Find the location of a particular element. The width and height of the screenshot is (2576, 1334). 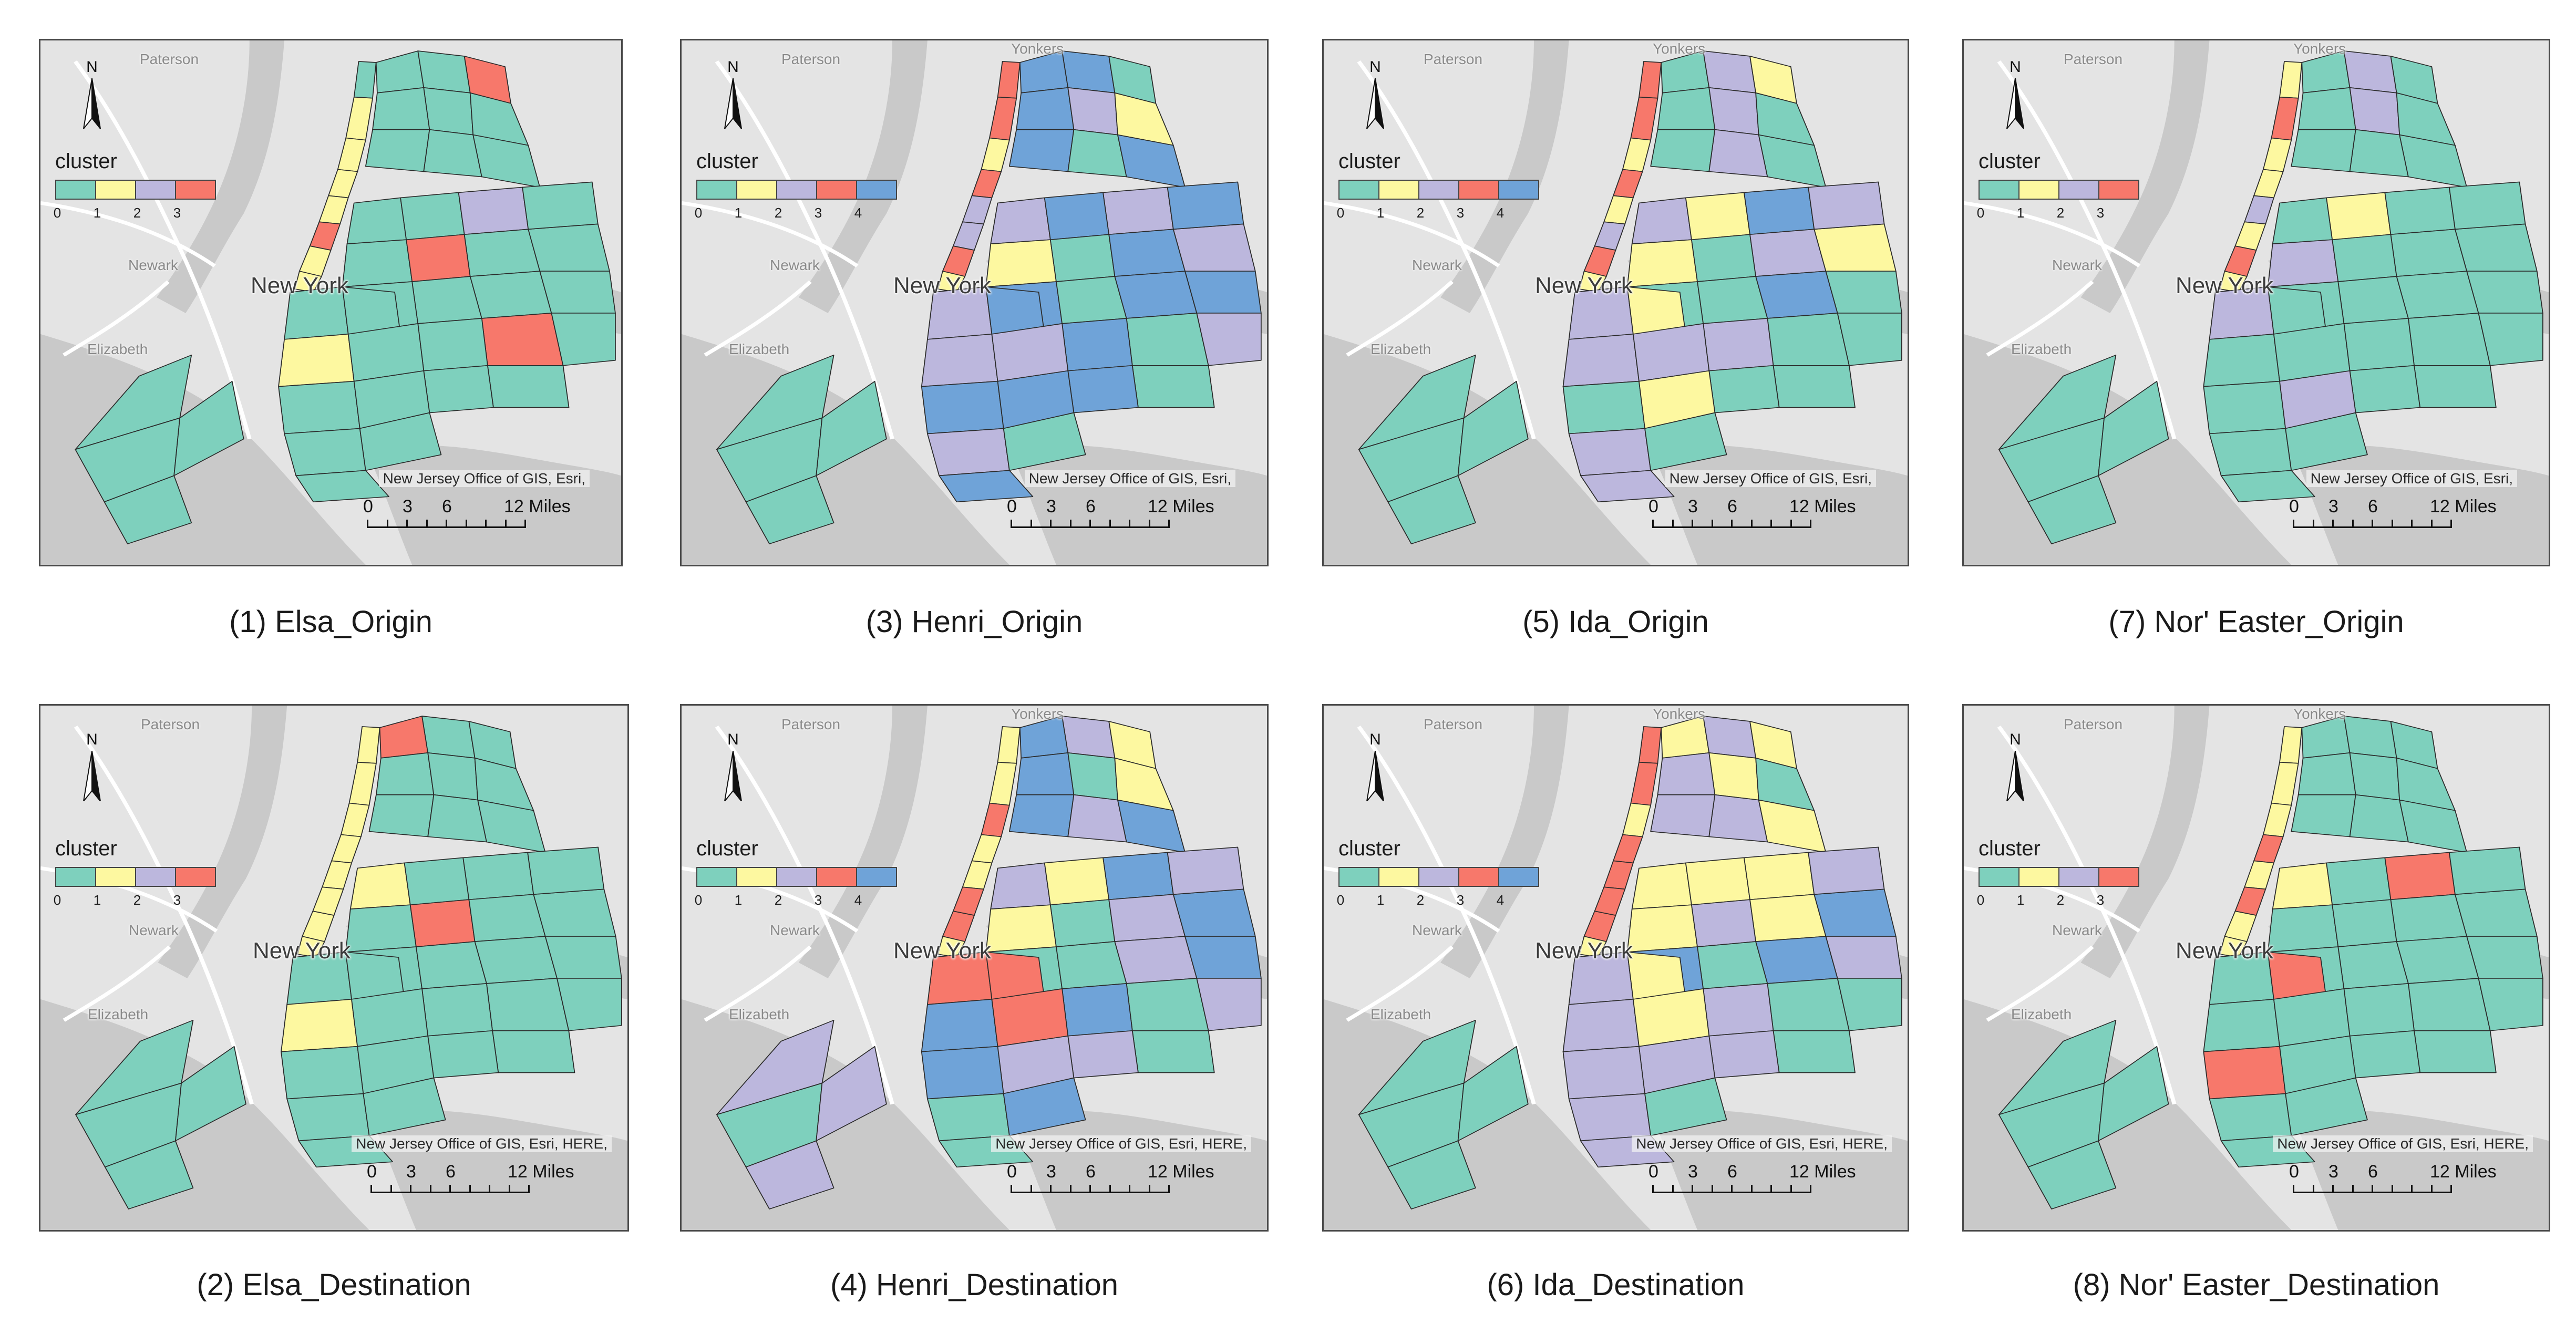

scale-labels: 0 3 6 12 Miles is located at coordinates (2409, 1172).